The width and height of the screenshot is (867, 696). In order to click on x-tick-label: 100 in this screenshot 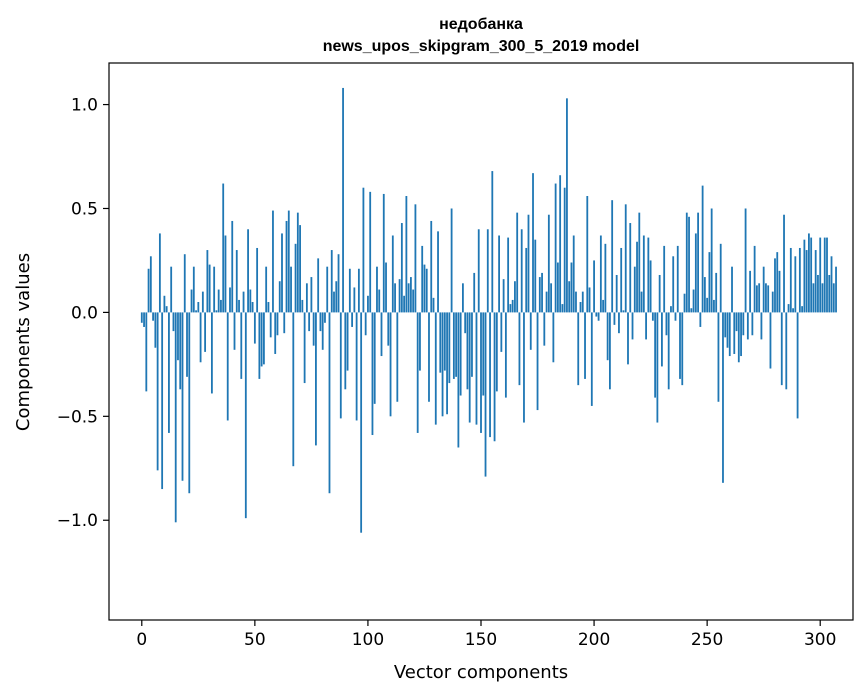, I will do `click(368, 640)`.